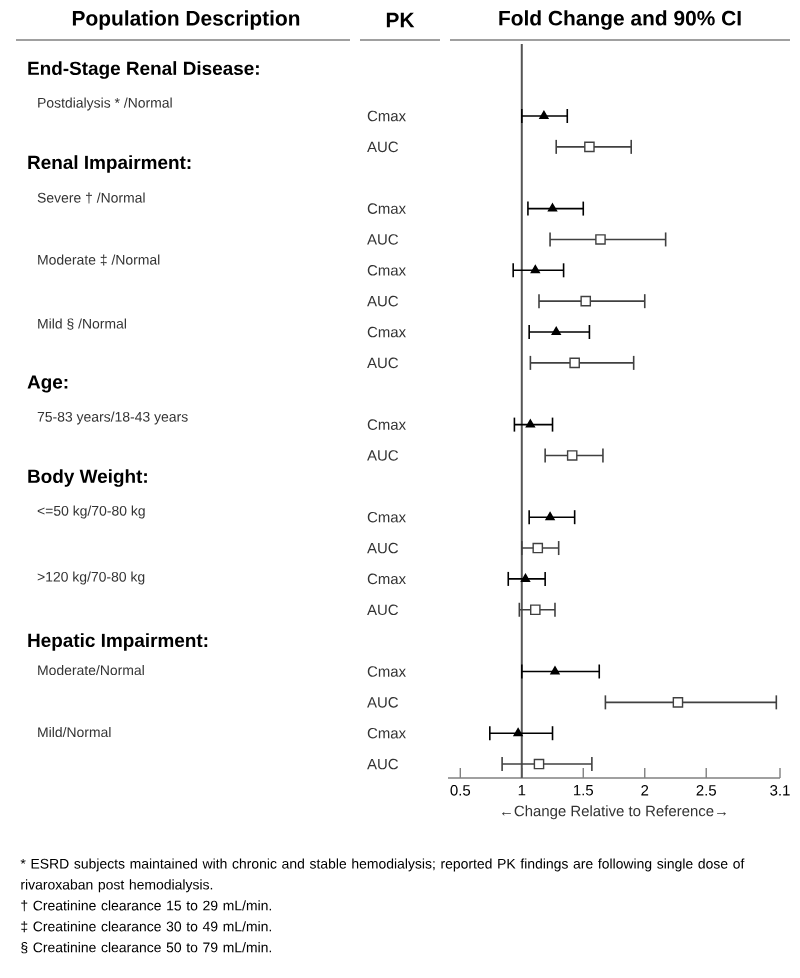 The height and width of the screenshot is (978, 800). I want to click on text: Hepatic Impairment:, so click(118, 642).